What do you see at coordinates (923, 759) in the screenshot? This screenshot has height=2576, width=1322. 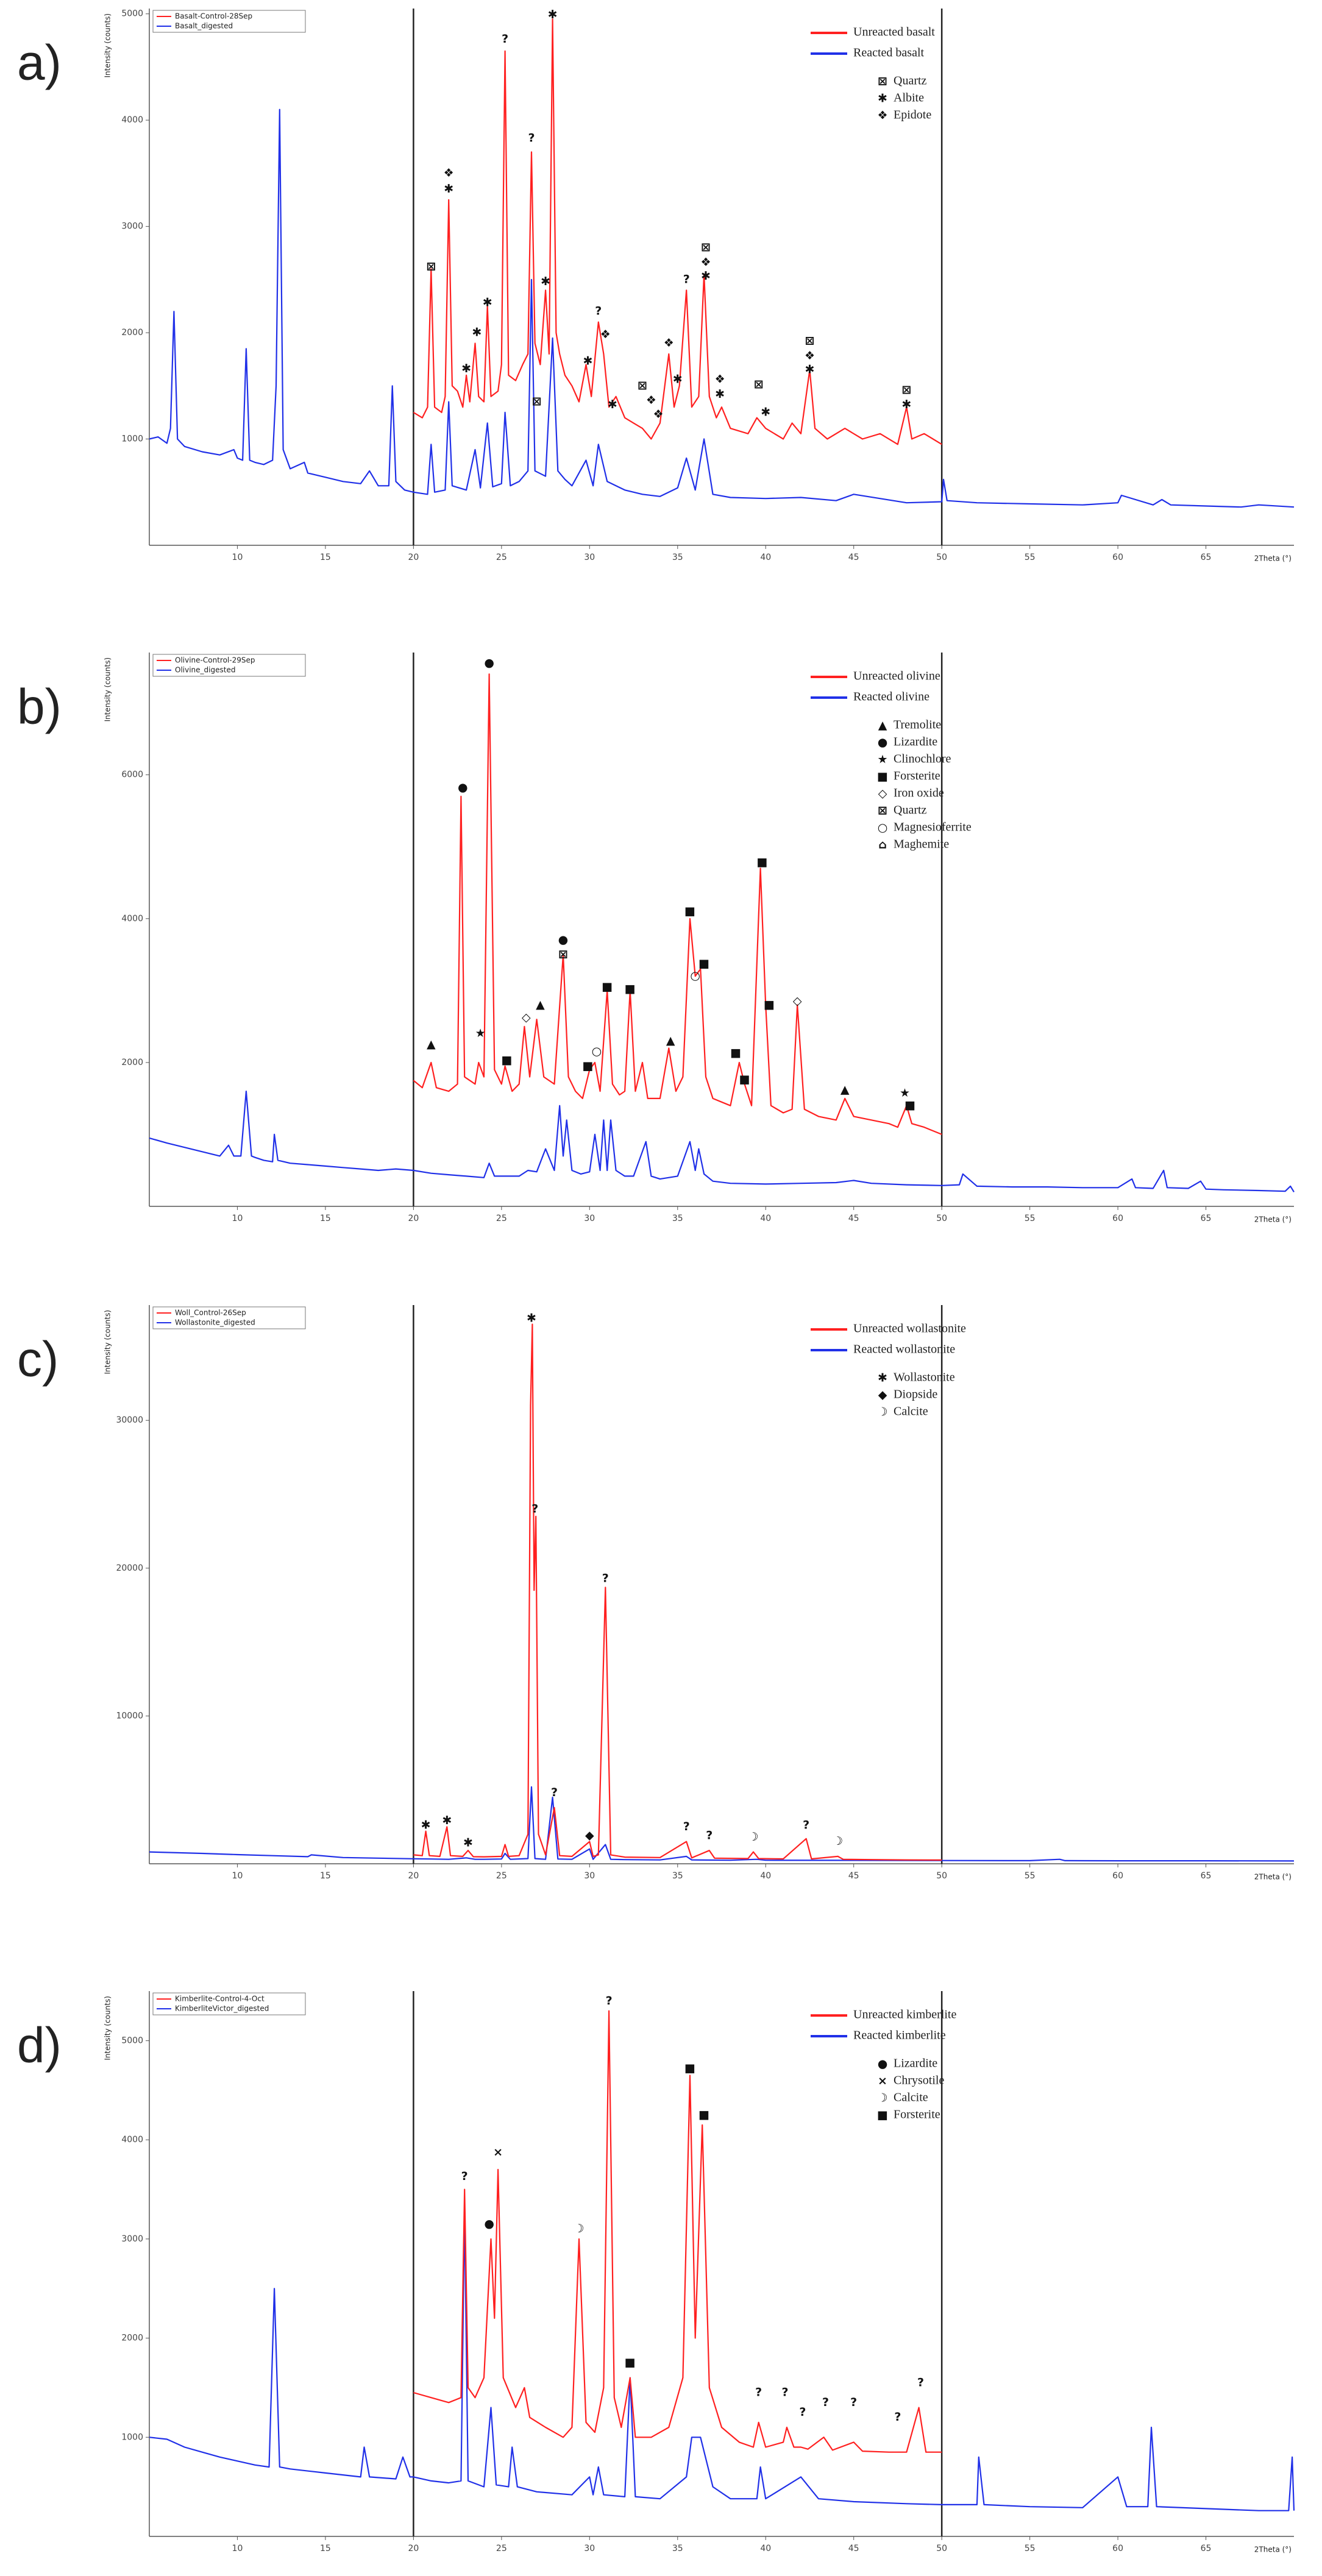 I see `key-label: Clinochlore` at bounding box center [923, 759].